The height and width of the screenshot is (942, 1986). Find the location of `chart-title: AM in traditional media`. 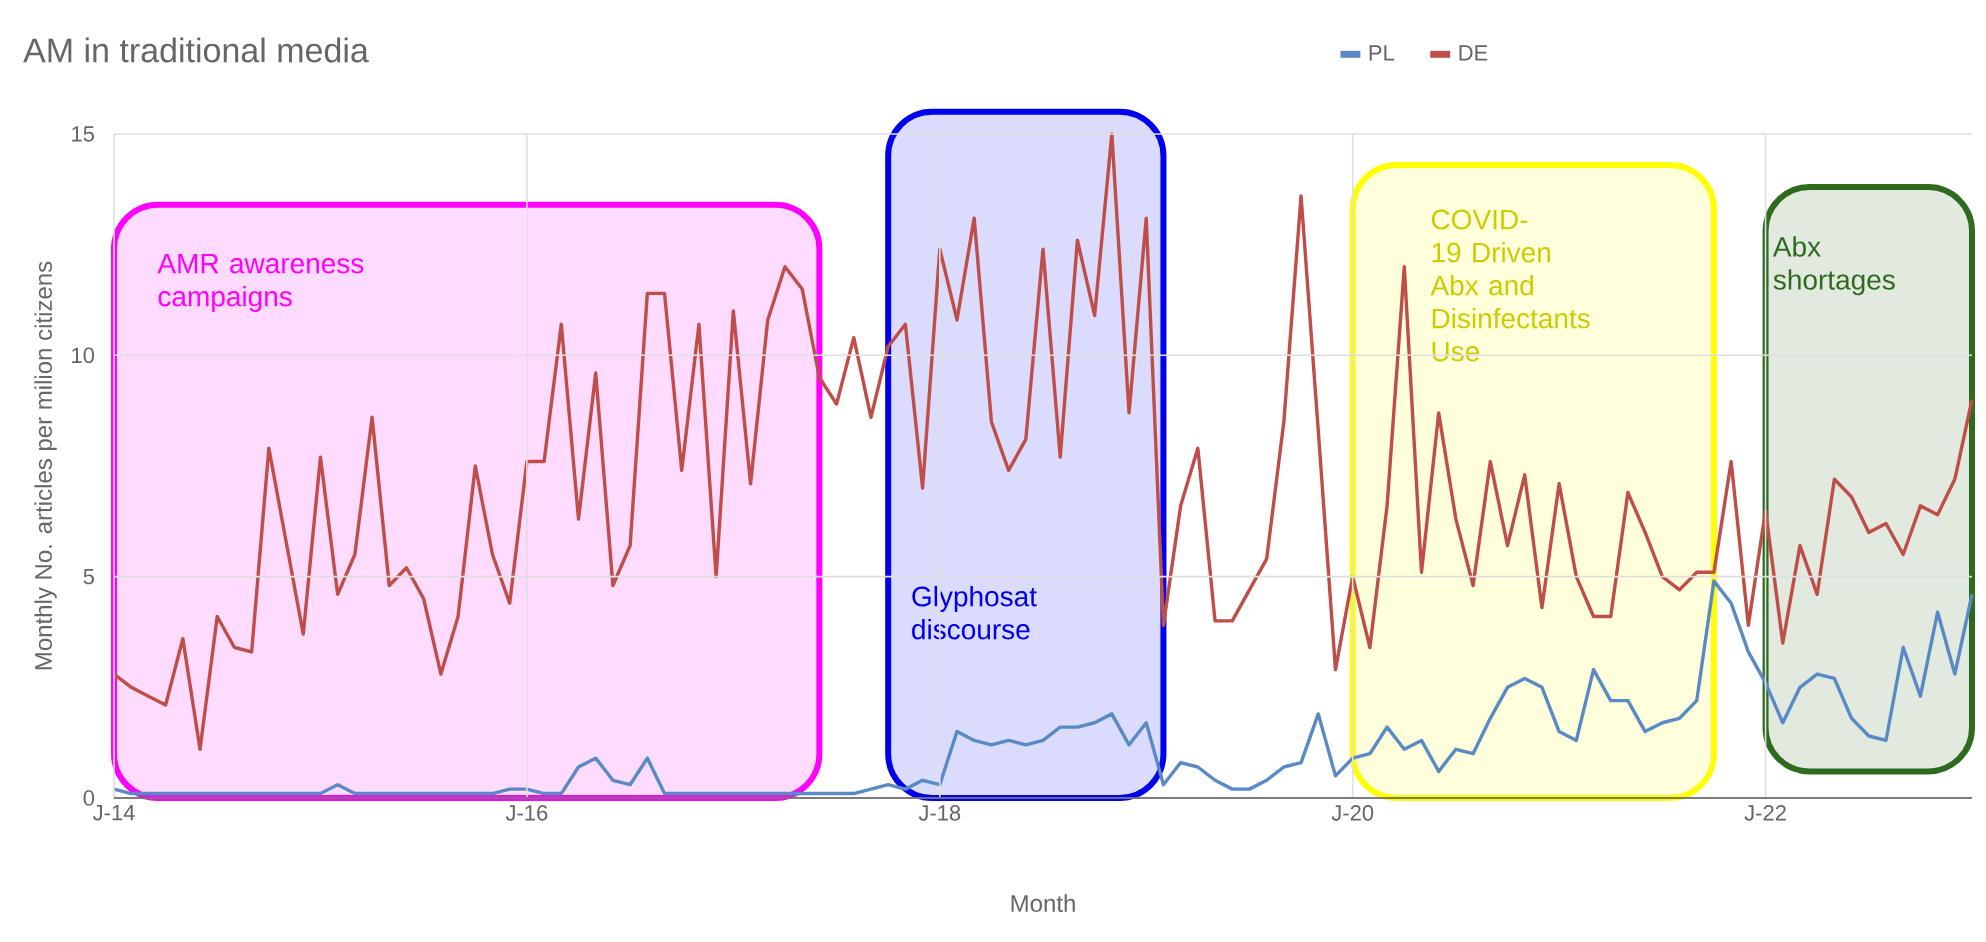

chart-title: AM in traditional media is located at coordinates (196, 50).